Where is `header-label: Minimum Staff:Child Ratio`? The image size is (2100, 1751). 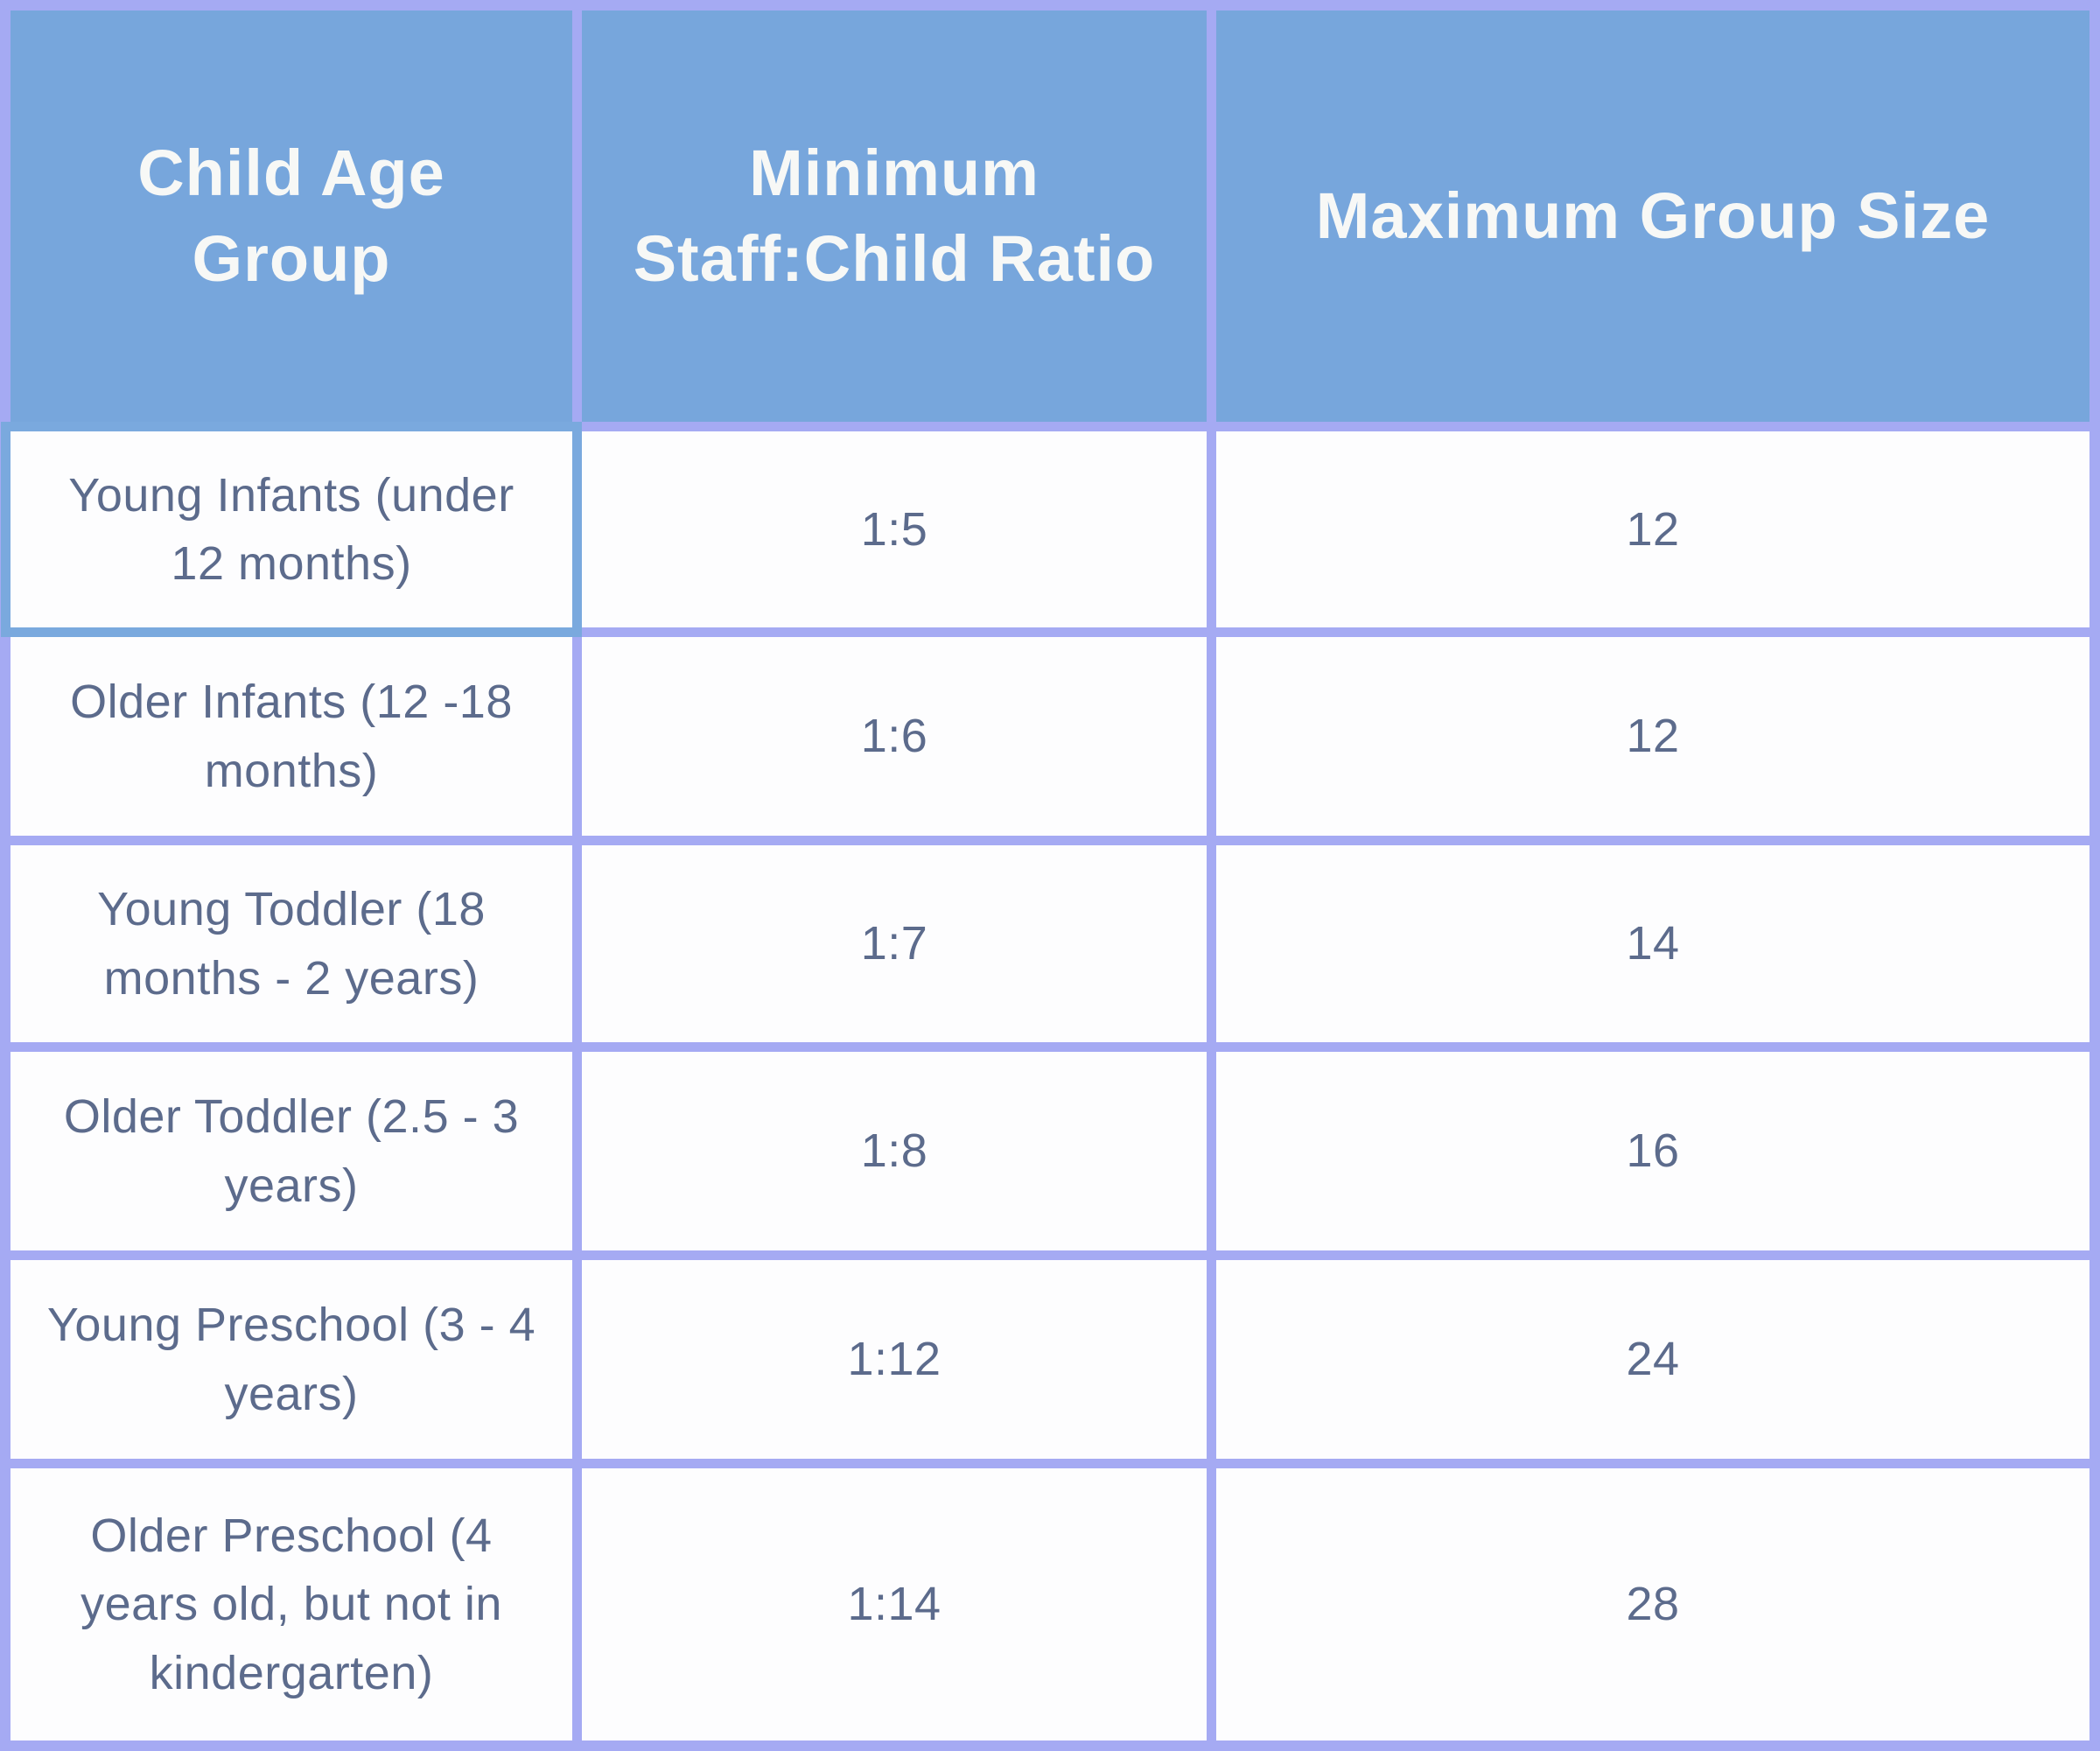 header-label: Minimum Staff:Child Ratio is located at coordinates (894, 216).